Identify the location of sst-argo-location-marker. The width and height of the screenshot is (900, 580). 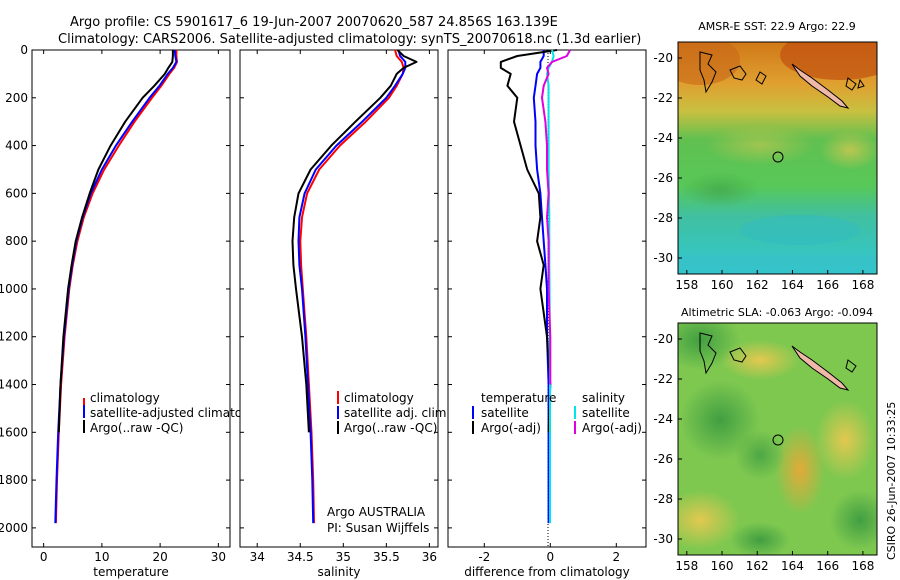
(778, 157).